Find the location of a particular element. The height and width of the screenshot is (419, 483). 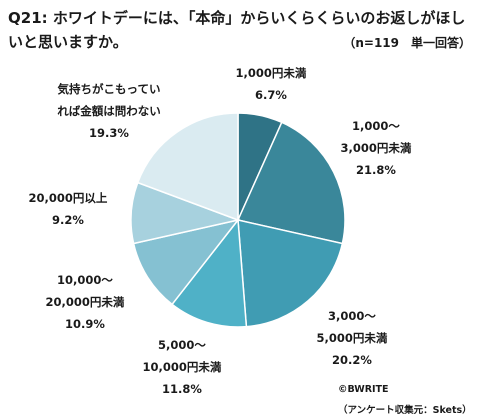

slice-1-category-label: 1,000円未満 is located at coordinates (271, 73).